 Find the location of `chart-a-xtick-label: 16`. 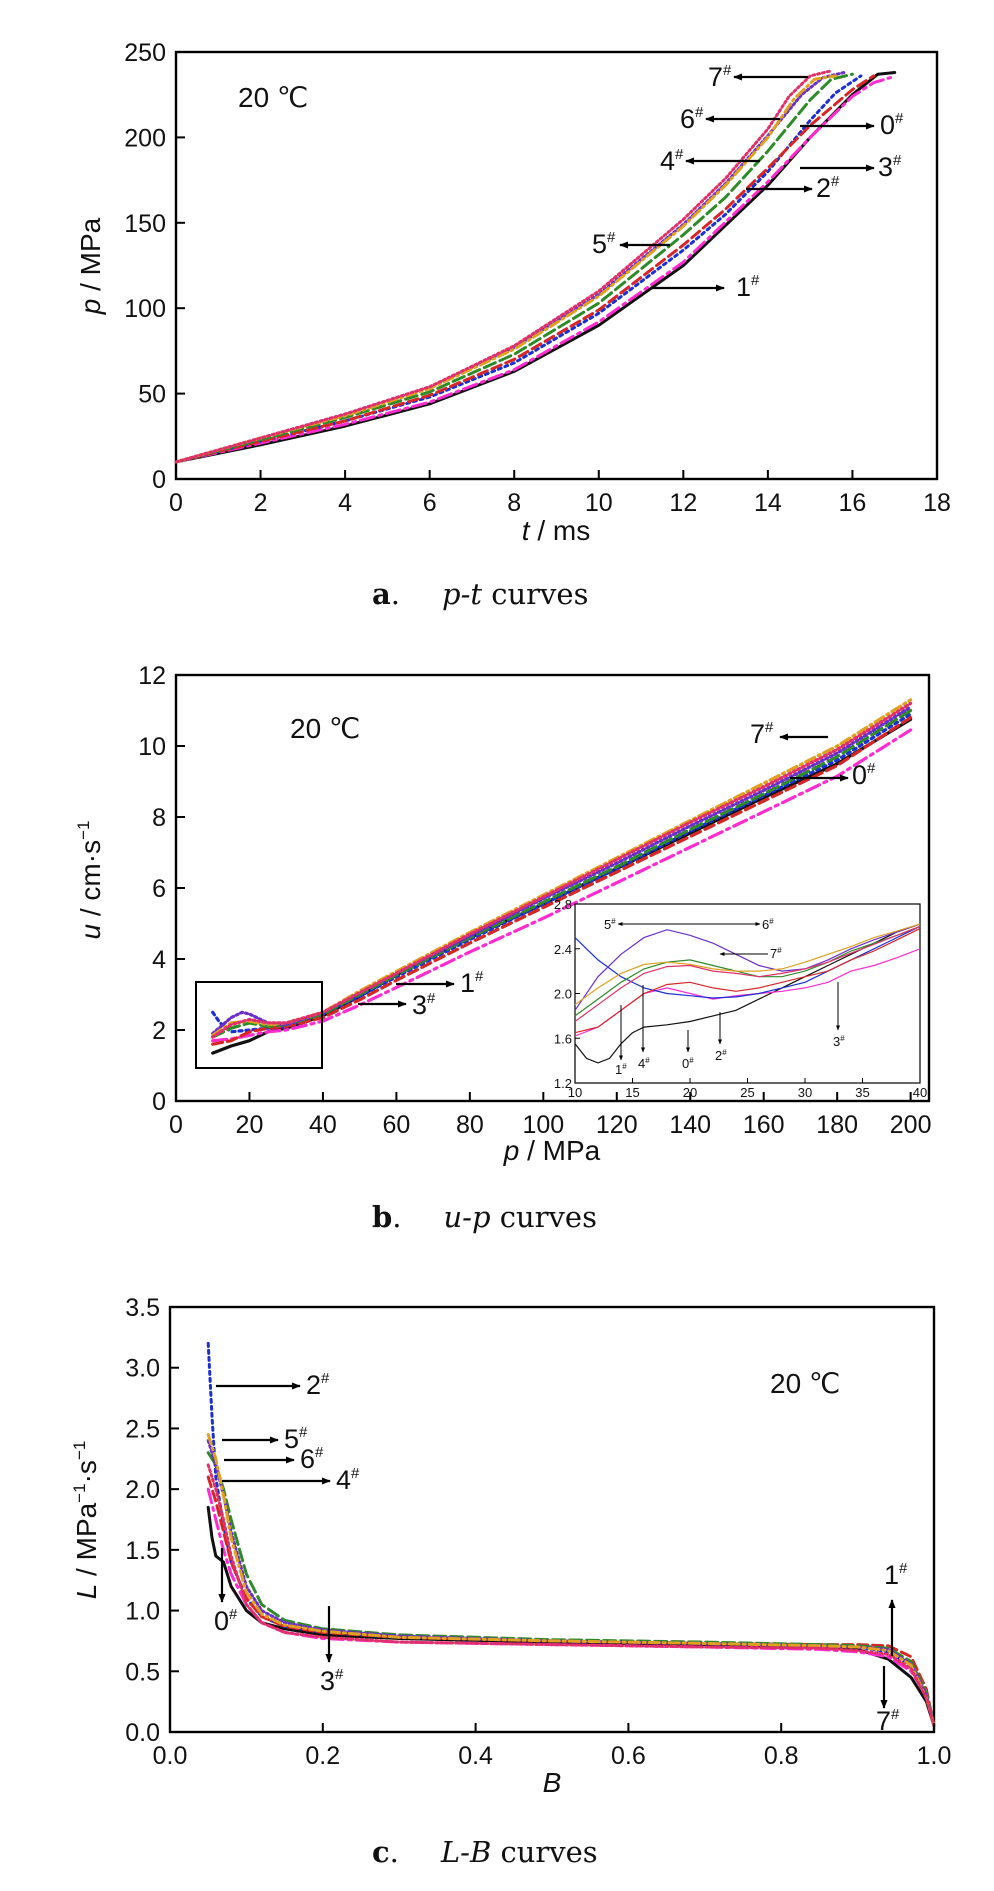

chart-a-xtick-label: 16 is located at coordinates (853, 503).